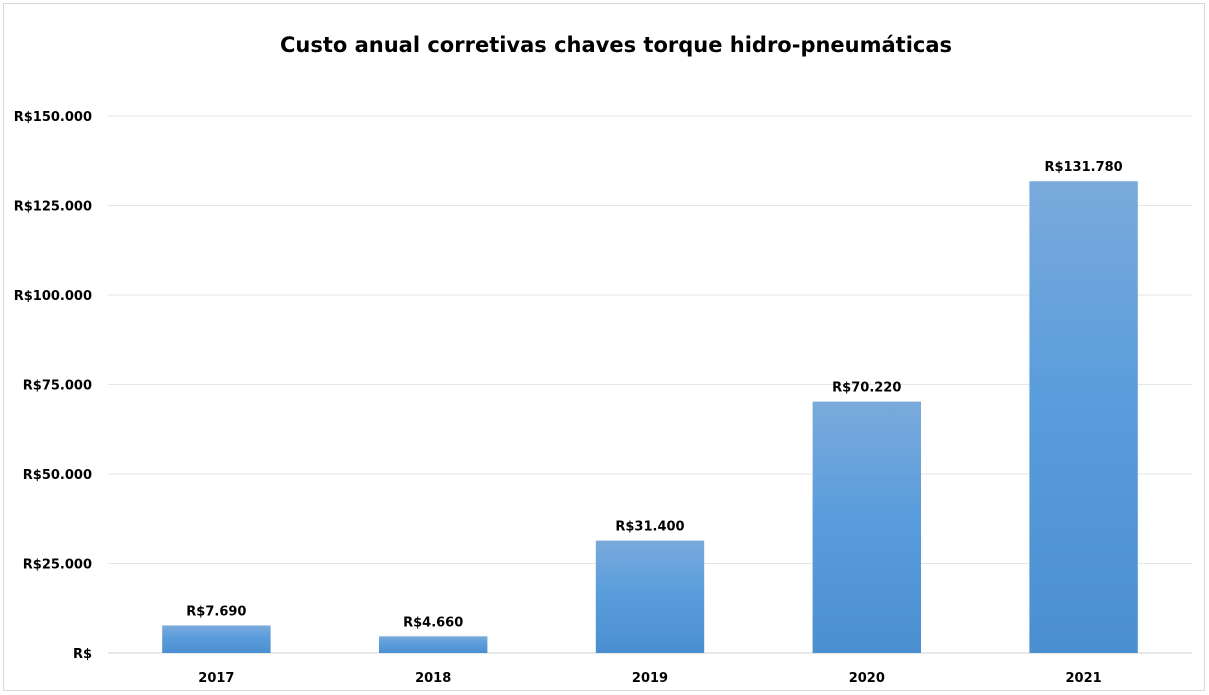 This screenshot has height=695, width=1209. I want to click on y-tick-label: R$125.000, so click(53, 207).